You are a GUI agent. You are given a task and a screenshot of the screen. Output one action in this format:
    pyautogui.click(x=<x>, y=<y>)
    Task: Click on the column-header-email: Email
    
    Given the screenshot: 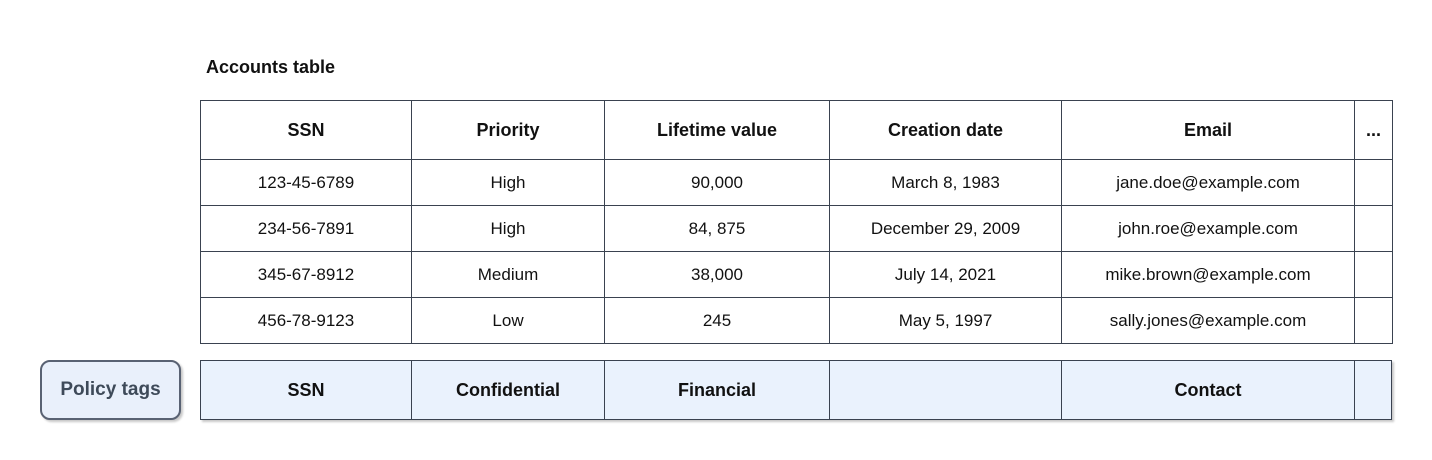 What is the action you would take?
    pyautogui.click(x=1208, y=130)
    